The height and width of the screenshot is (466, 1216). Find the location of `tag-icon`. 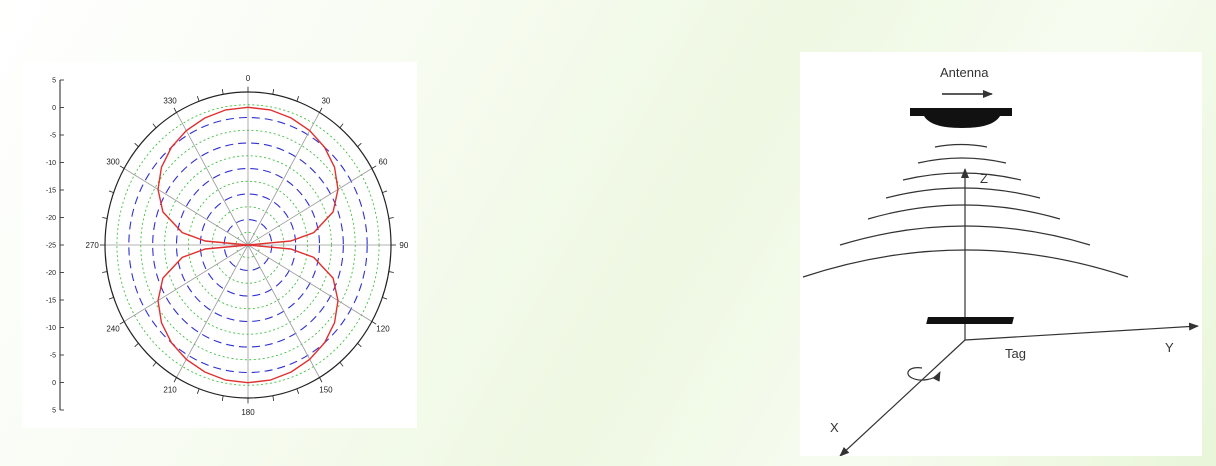

tag-icon is located at coordinates (970, 320).